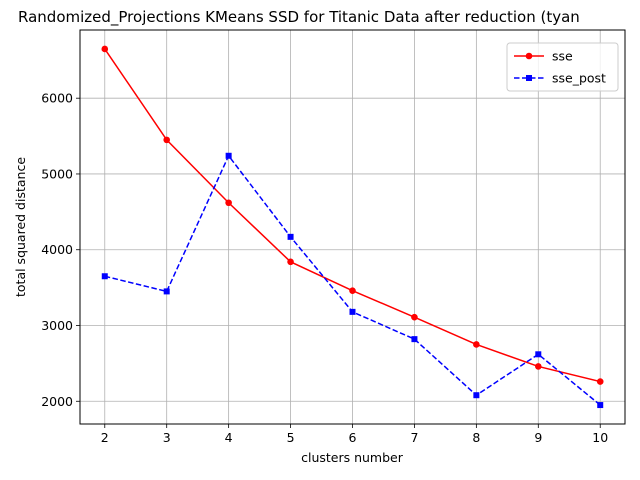  Describe the element at coordinates (529, 78) in the screenshot. I see `legend-marker-sse-post` at that location.